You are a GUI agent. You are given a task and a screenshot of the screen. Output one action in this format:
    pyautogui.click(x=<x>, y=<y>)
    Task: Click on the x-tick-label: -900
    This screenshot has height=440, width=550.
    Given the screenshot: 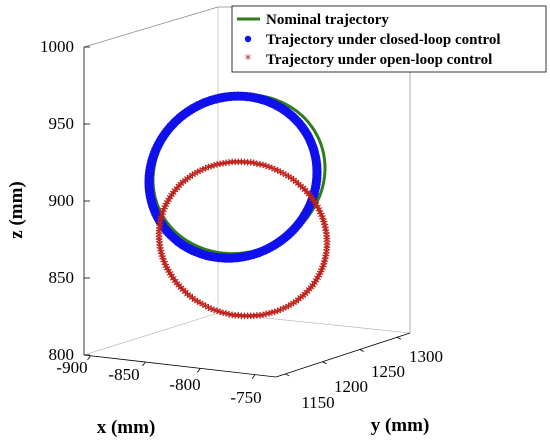 What is the action you would take?
    pyautogui.click(x=71, y=367)
    